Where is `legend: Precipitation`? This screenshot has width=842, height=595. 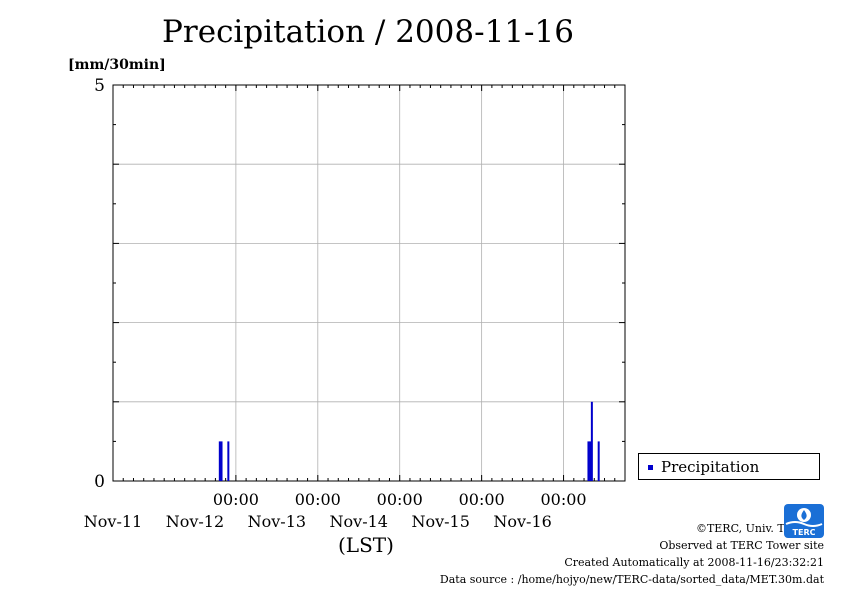 legend: Precipitation is located at coordinates (729, 466).